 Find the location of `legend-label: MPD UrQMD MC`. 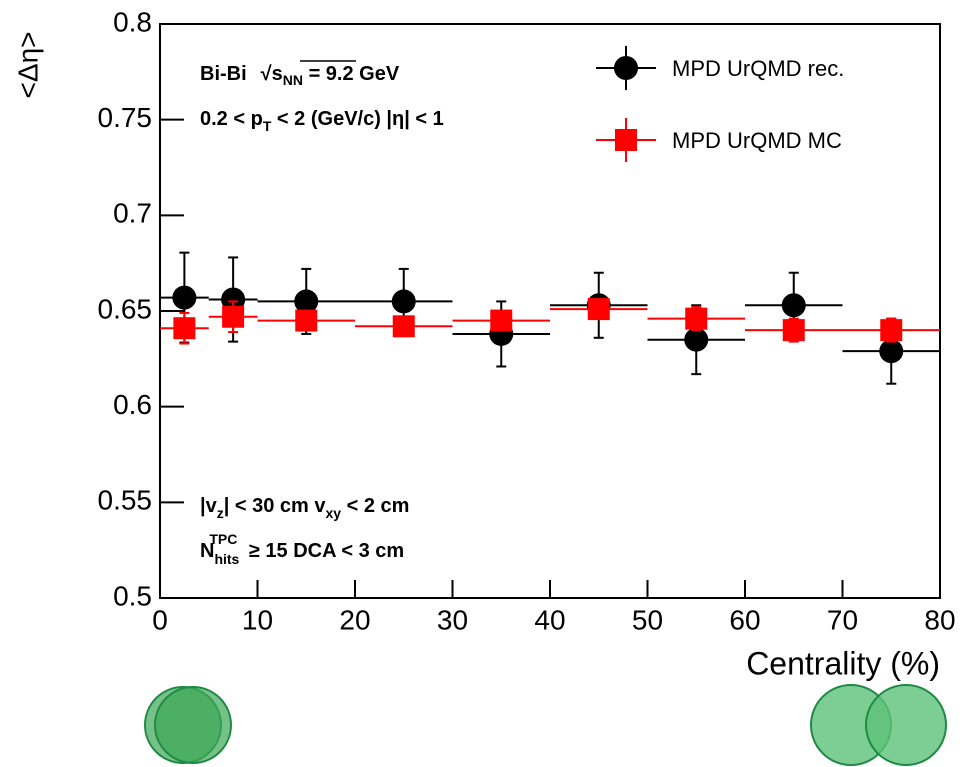

legend-label: MPD UrQMD MC is located at coordinates (757, 140).